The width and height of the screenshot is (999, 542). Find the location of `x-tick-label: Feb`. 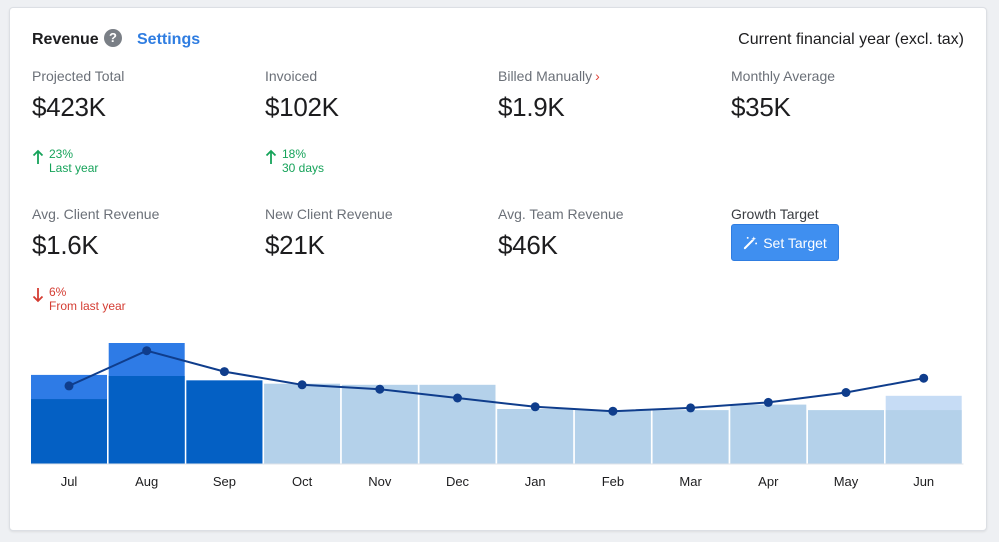

x-tick-label: Feb is located at coordinates (613, 481).